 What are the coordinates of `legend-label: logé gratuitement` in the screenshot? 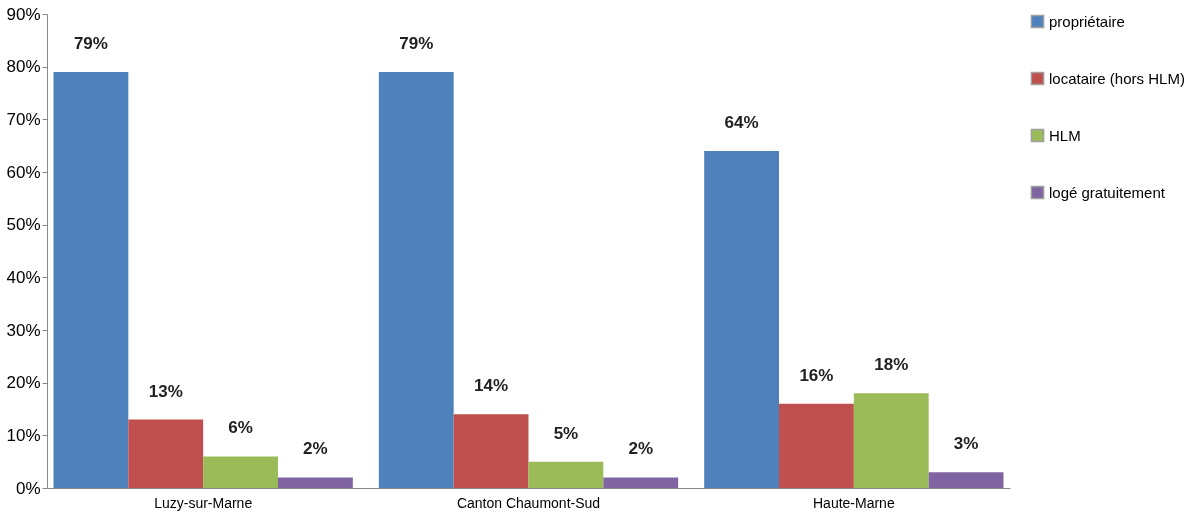 It's located at (1107, 192).